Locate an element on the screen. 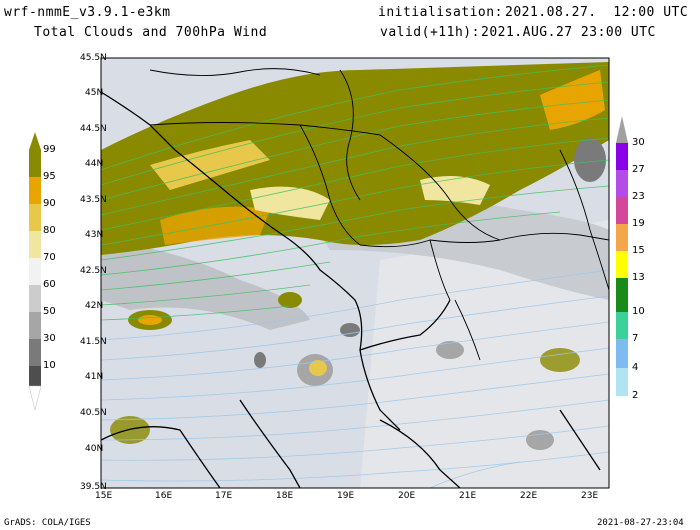  colorbar-clouds-label: 80 is located at coordinates (49, 230).